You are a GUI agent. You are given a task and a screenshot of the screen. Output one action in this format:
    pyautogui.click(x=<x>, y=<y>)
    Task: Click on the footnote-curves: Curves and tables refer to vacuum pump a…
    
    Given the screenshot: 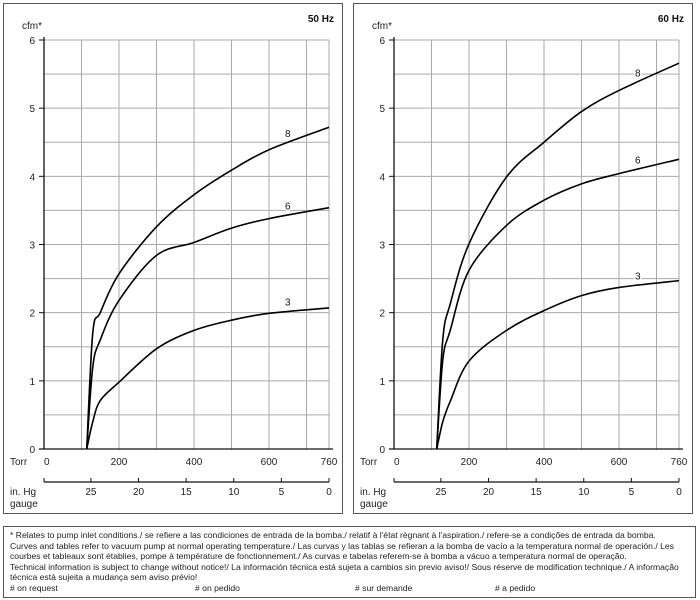 What is the action you would take?
    pyautogui.click(x=342, y=551)
    